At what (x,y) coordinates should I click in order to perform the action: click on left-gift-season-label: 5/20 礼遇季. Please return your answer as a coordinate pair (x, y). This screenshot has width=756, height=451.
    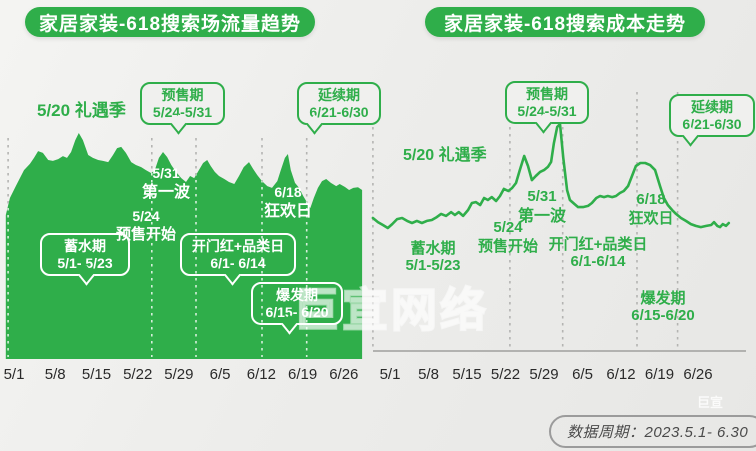
    Looking at the image, I should click on (81, 108).